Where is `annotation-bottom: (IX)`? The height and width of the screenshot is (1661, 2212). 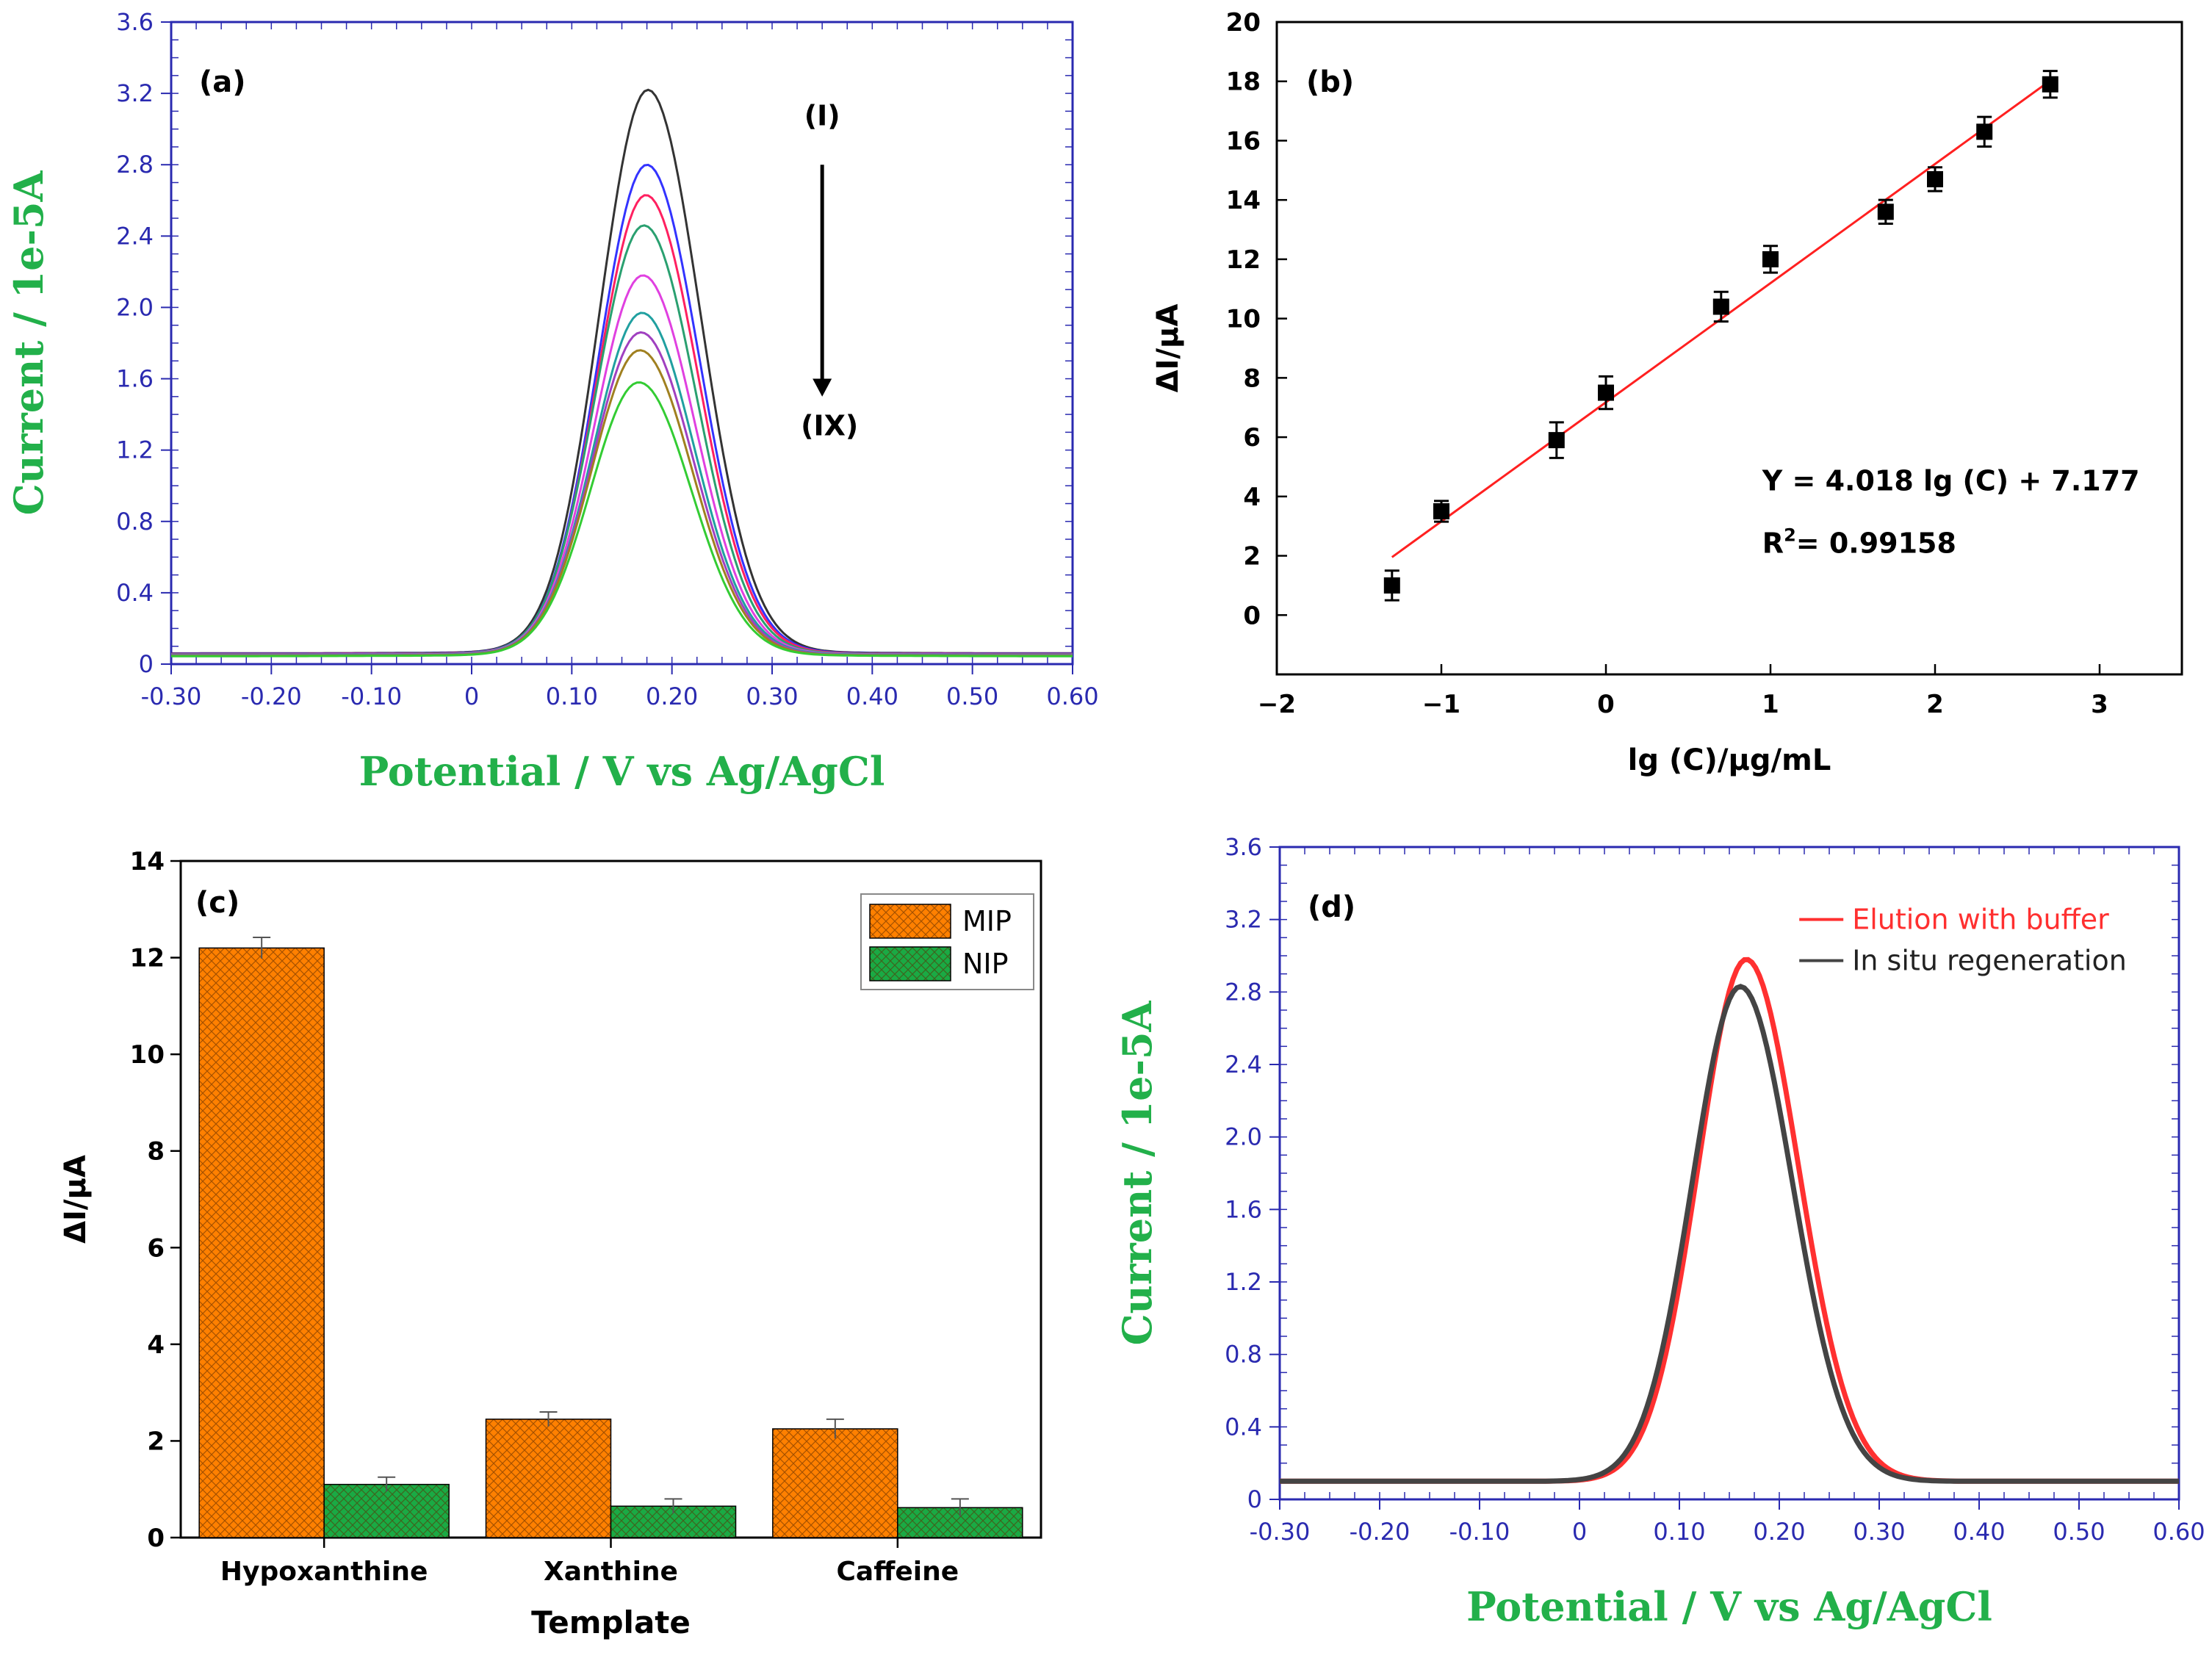
annotation-bottom: (IX) is located at coordinates (829, 425).